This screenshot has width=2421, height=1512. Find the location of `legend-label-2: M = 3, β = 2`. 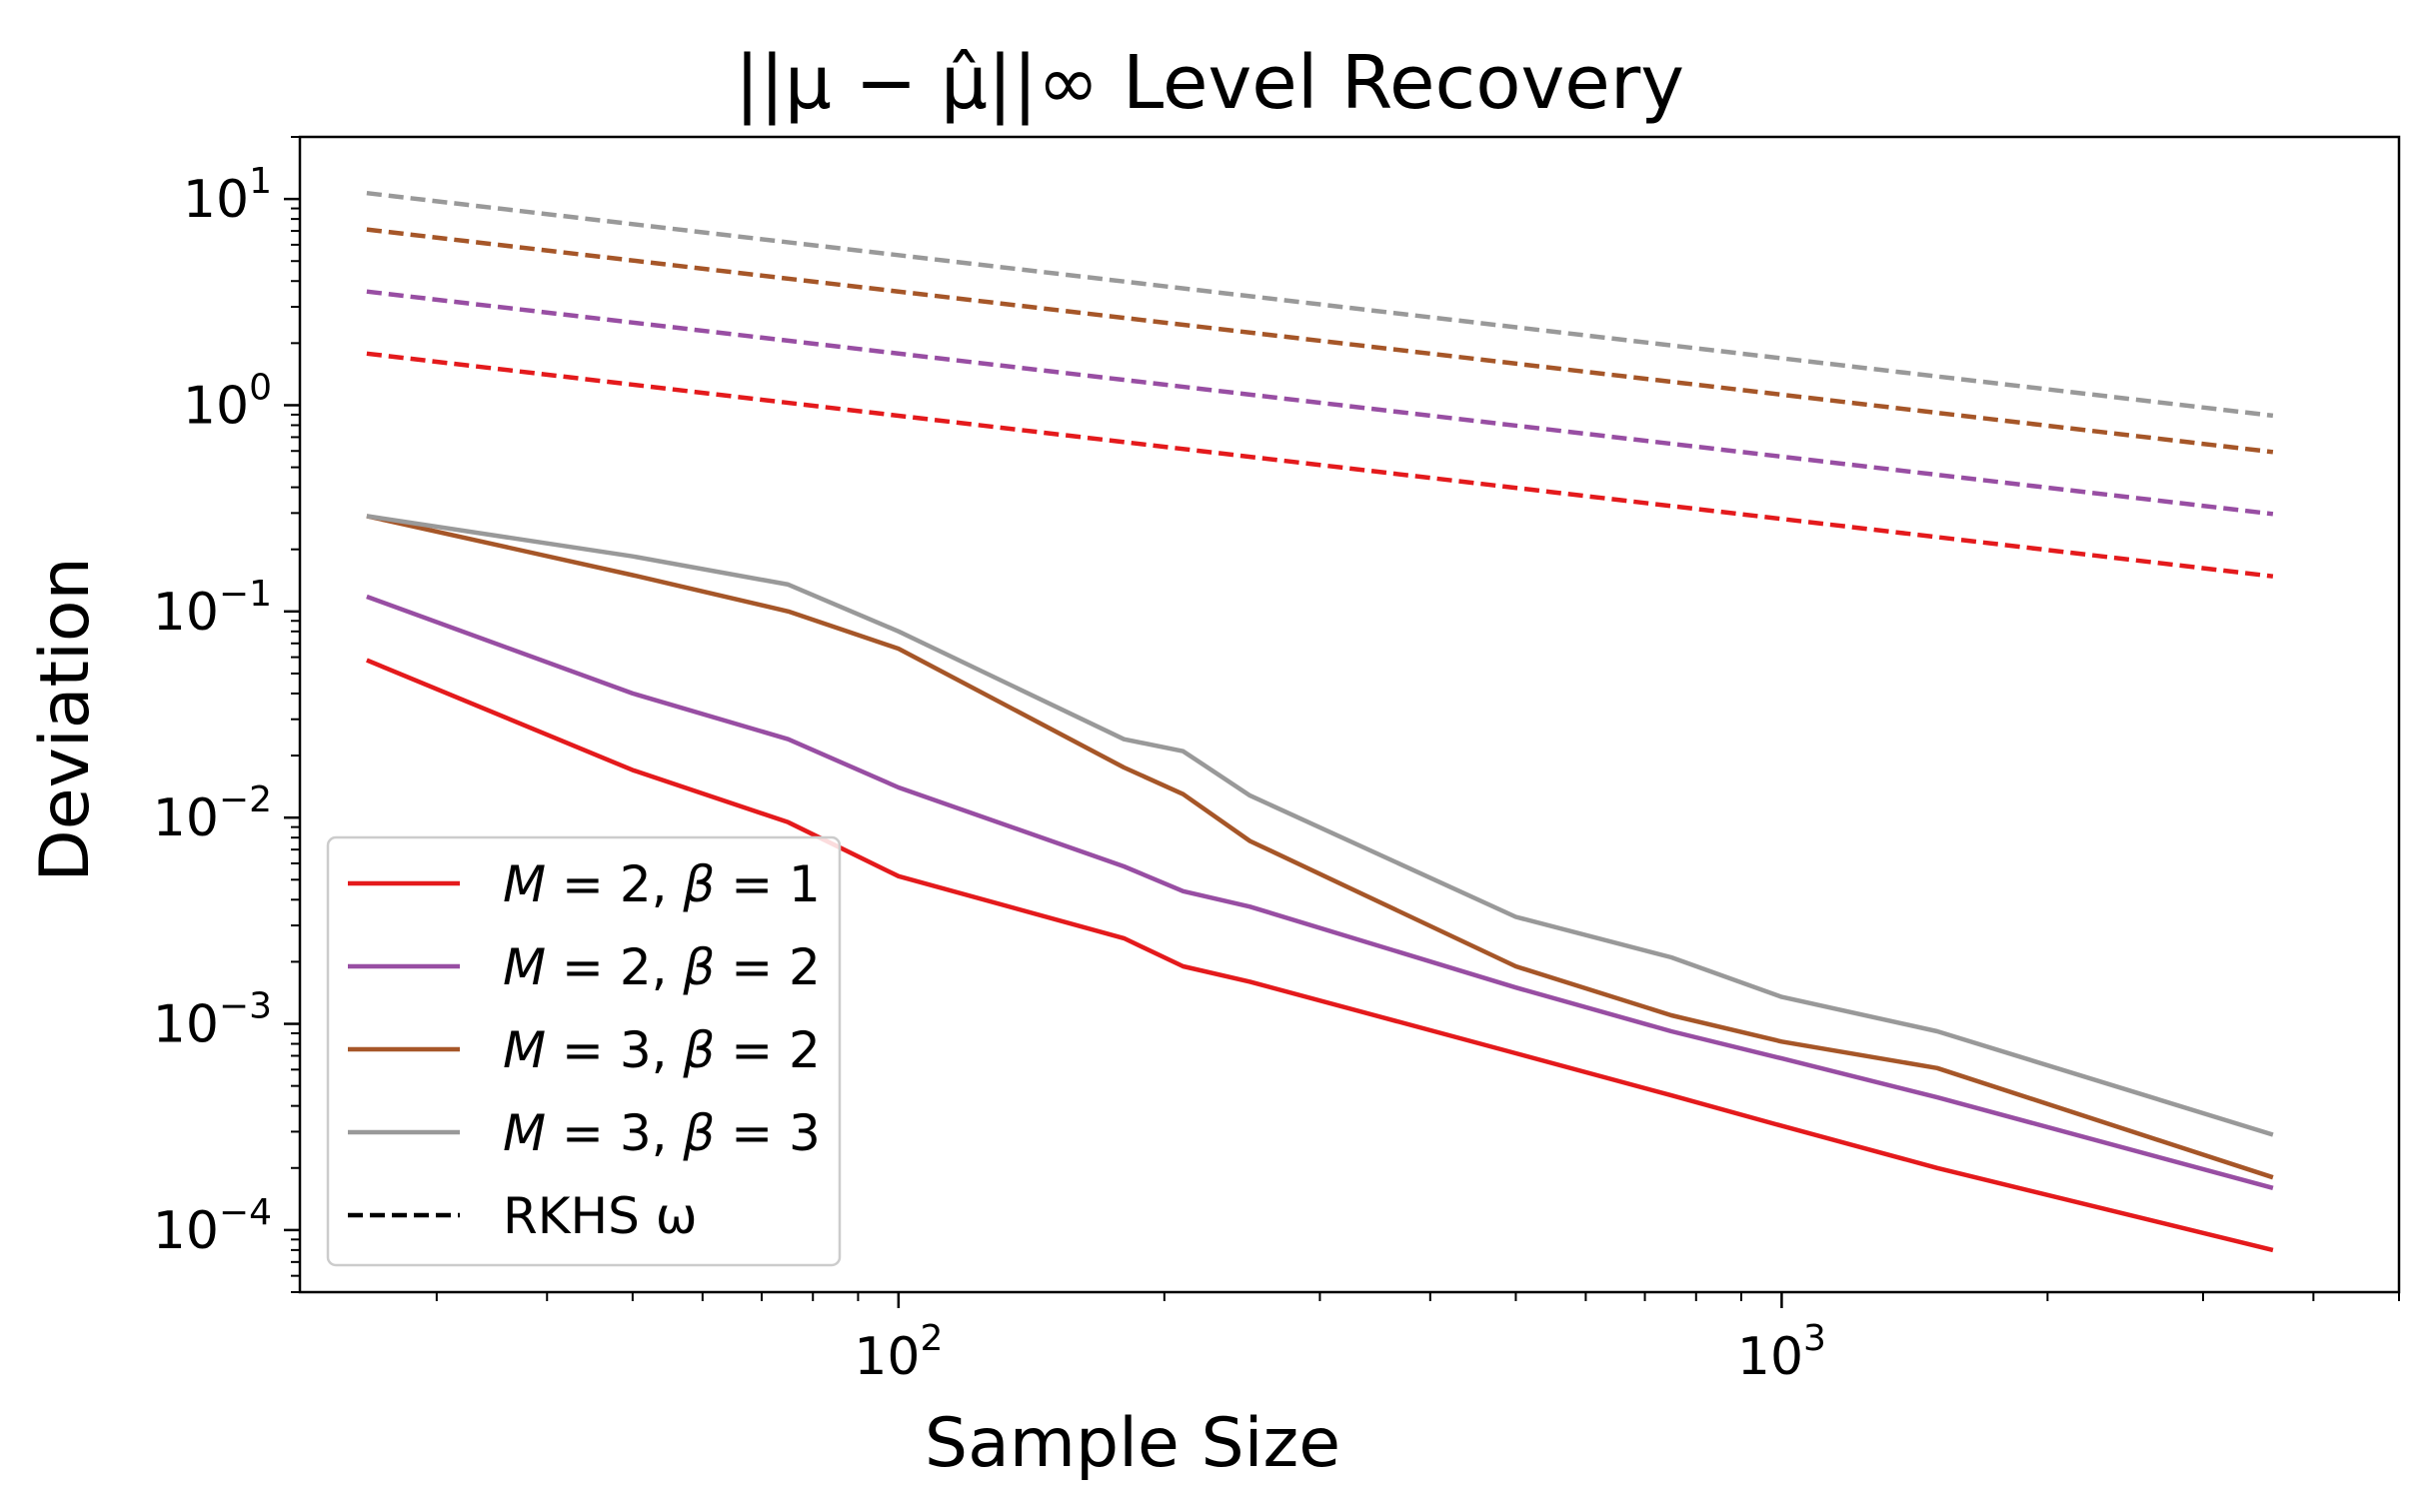

legend-label-2: M = 3, β = 2 is located at coordinates (662, 1050).